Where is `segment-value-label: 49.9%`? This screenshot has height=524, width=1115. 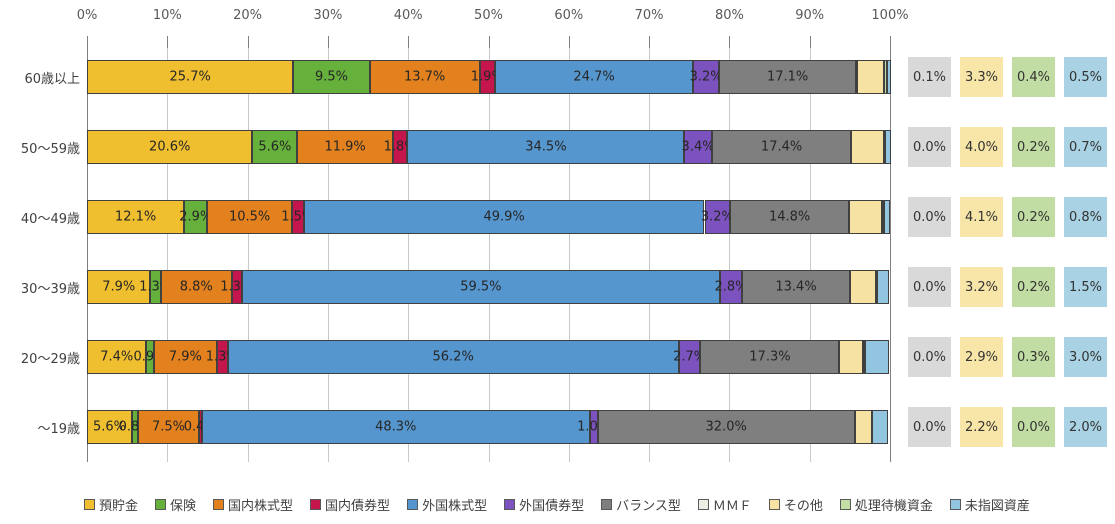 segment-value-label: 49.9% is located at coordinates (504, 217).